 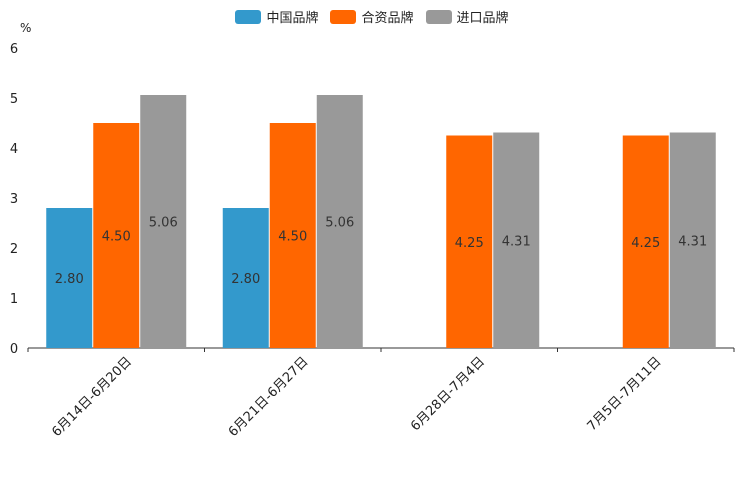 What do you see at coordinates (448, 394) in the screenshot?
I see `x-tick-label: 6月28日-7月4日` at bounding box center [448, 394].